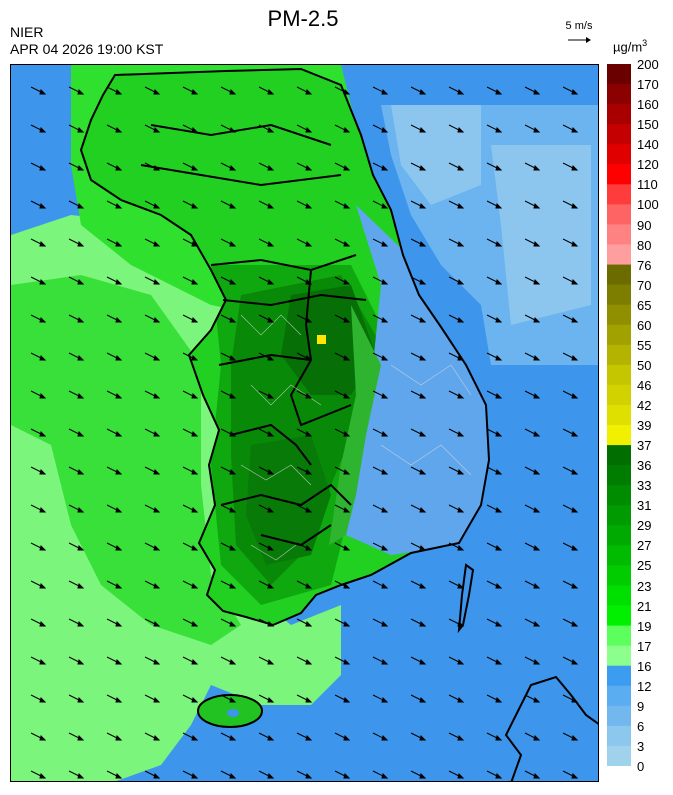 This screenshot has width=673, height=795. Describe the element at coordinates (647, 185) in the screenshot. I see `color-scale-tick-label: 110` at that location.